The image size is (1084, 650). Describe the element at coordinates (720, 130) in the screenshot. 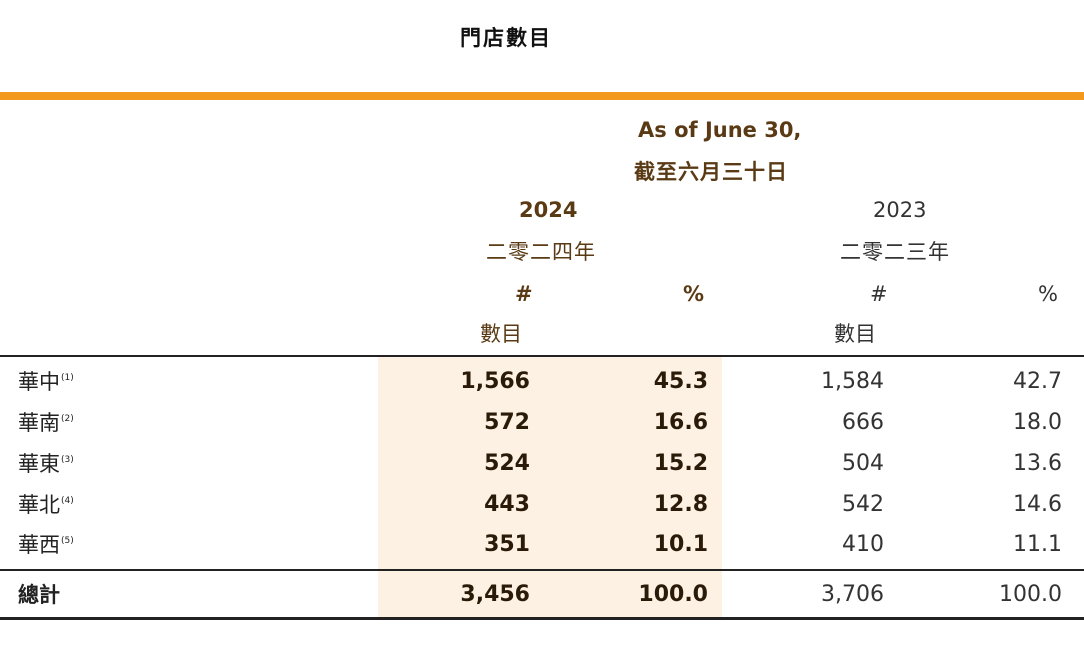

I see `as-of-english: As of June 30,` at that location.